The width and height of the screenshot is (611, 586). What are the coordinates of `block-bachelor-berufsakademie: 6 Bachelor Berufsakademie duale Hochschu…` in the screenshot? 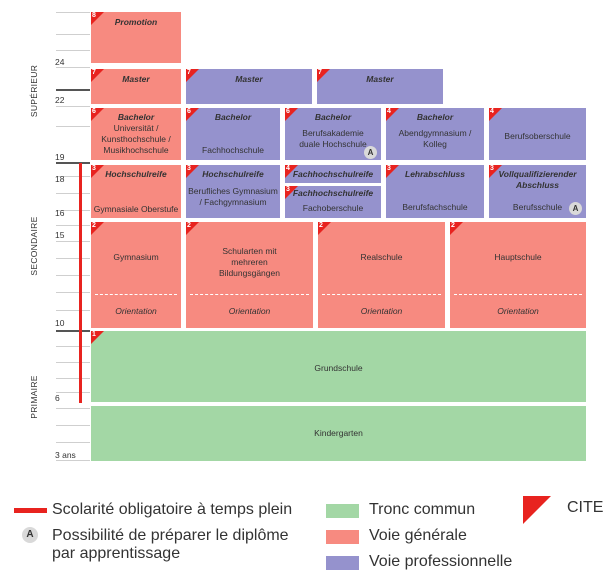 It's located at (333, 134).